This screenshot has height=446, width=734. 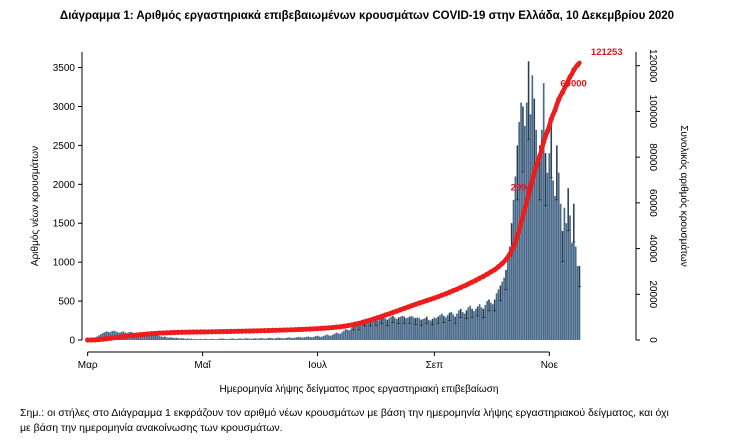 What do you see at coordinates (652, 112) in the screenshot?
I see `right-tick-label-100000: 100000` at bounding box center [652, 112].